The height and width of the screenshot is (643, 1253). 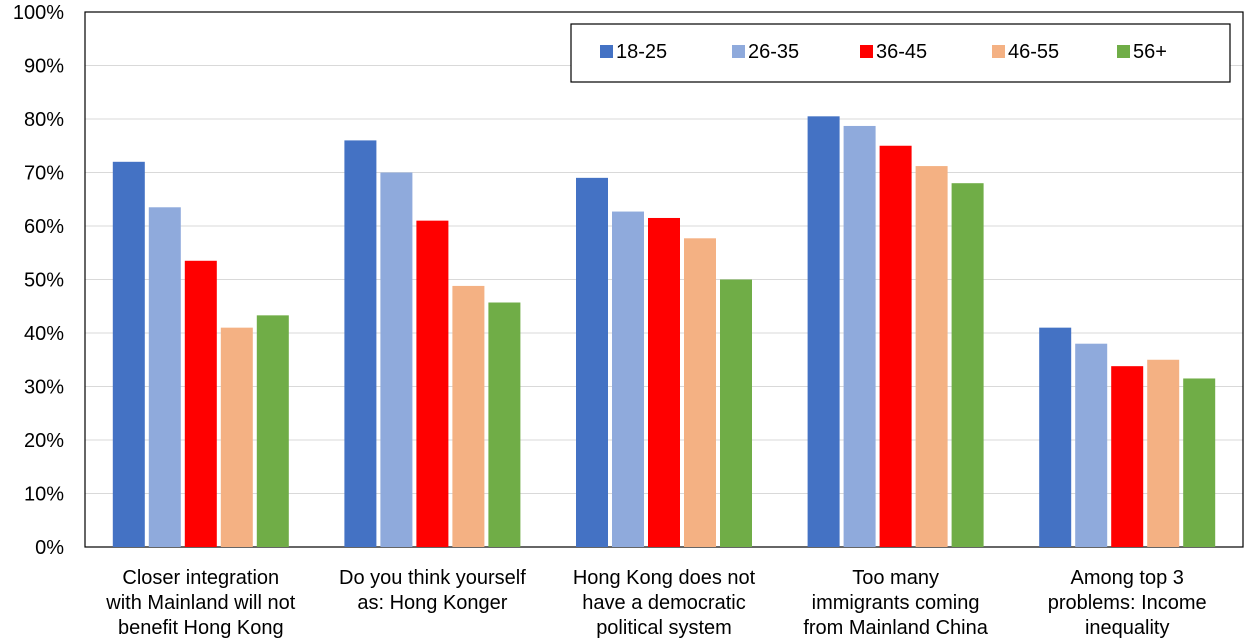 What do you see at coordinates (44, 495) in the screenshot?
I see `y-tick-label: 10%` at bounding box center [44, 495].